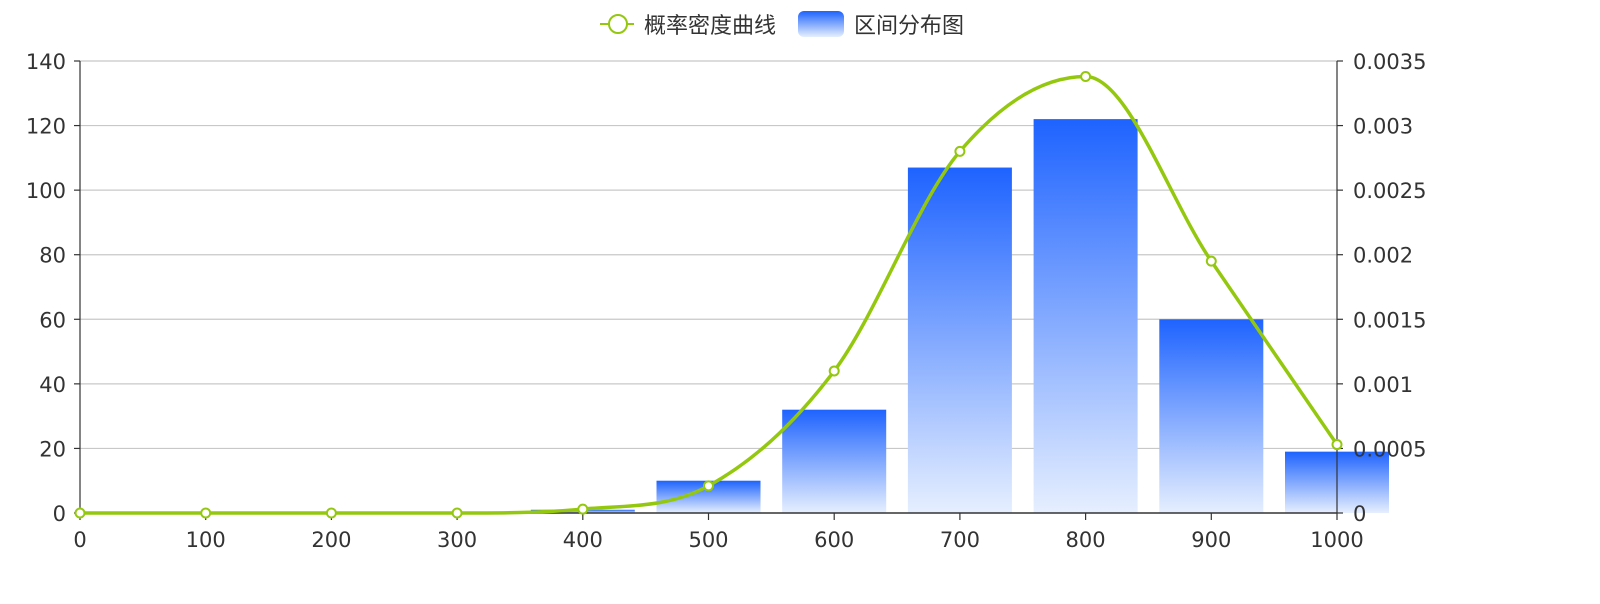 This screenshot has height=604, width=1600. What do you see at coordinates (46, 191) in the screenshot?
I see `y-left-tick-label: 100` at bounding box center [46, 191].